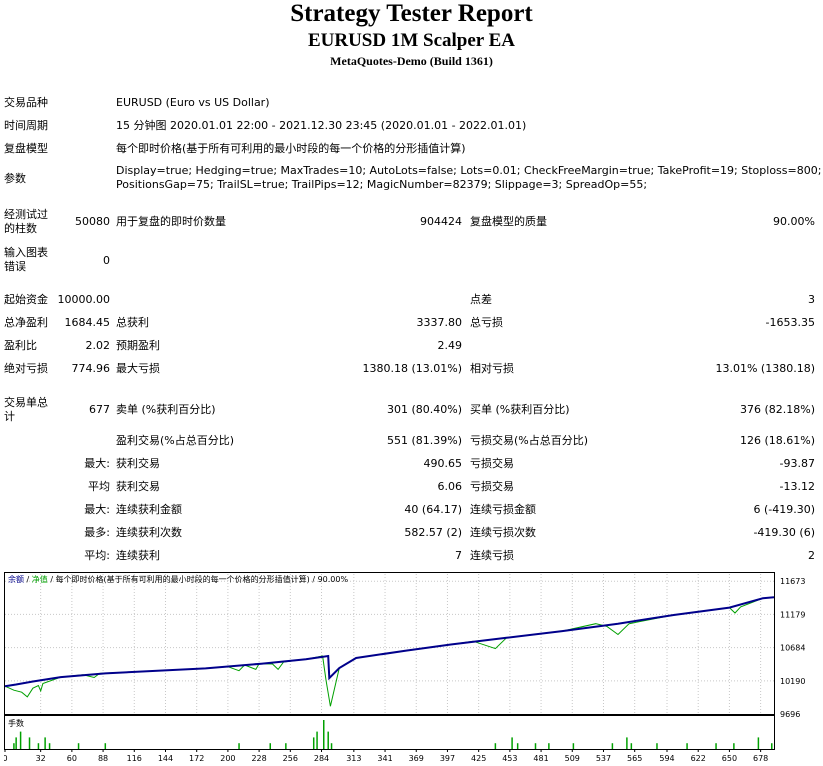  What do you see at coordinates (40, 579) in the screenshot?
I see `legend-equity: 净值` at bounding box center [40, 579].